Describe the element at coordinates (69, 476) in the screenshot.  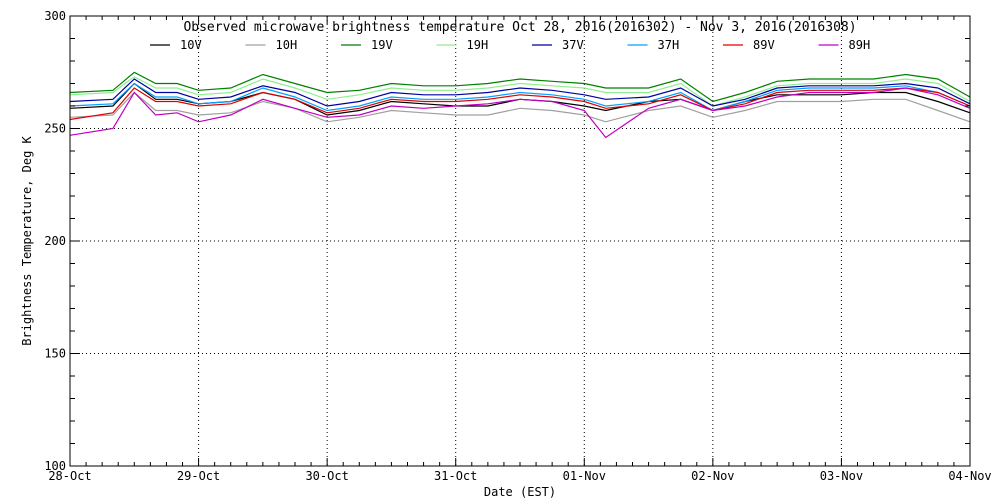
I see `x-tick-label: 28-Oct` at that location.